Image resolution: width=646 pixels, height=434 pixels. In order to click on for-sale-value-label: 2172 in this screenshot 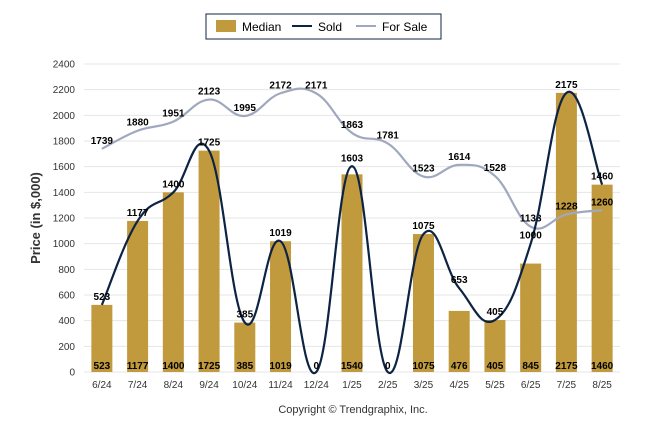, I will do `click(280, 85)`.